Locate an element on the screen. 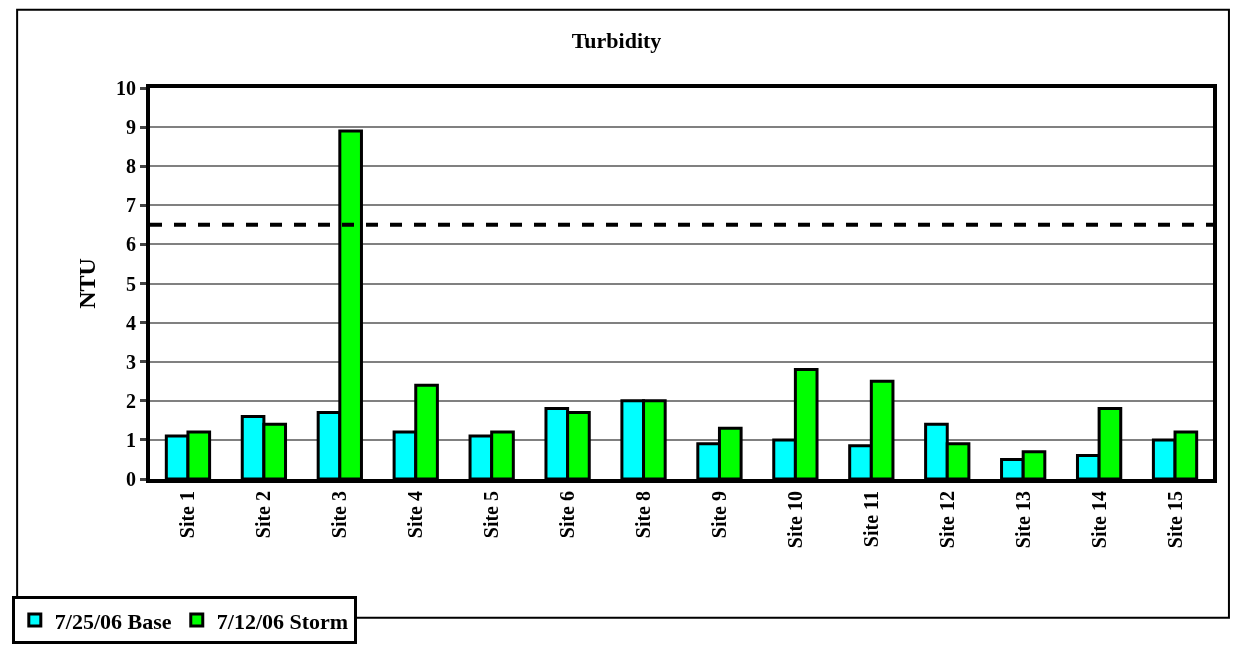  y-tick-label: 0 is located at coordinates (131, 479).